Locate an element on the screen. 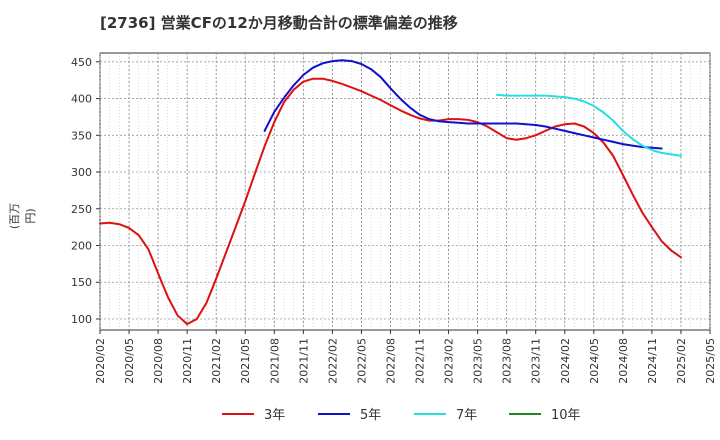 This screenshot has height=440, width=720. x-tick-label: 2021/08 is located at coordinates (274, 361).